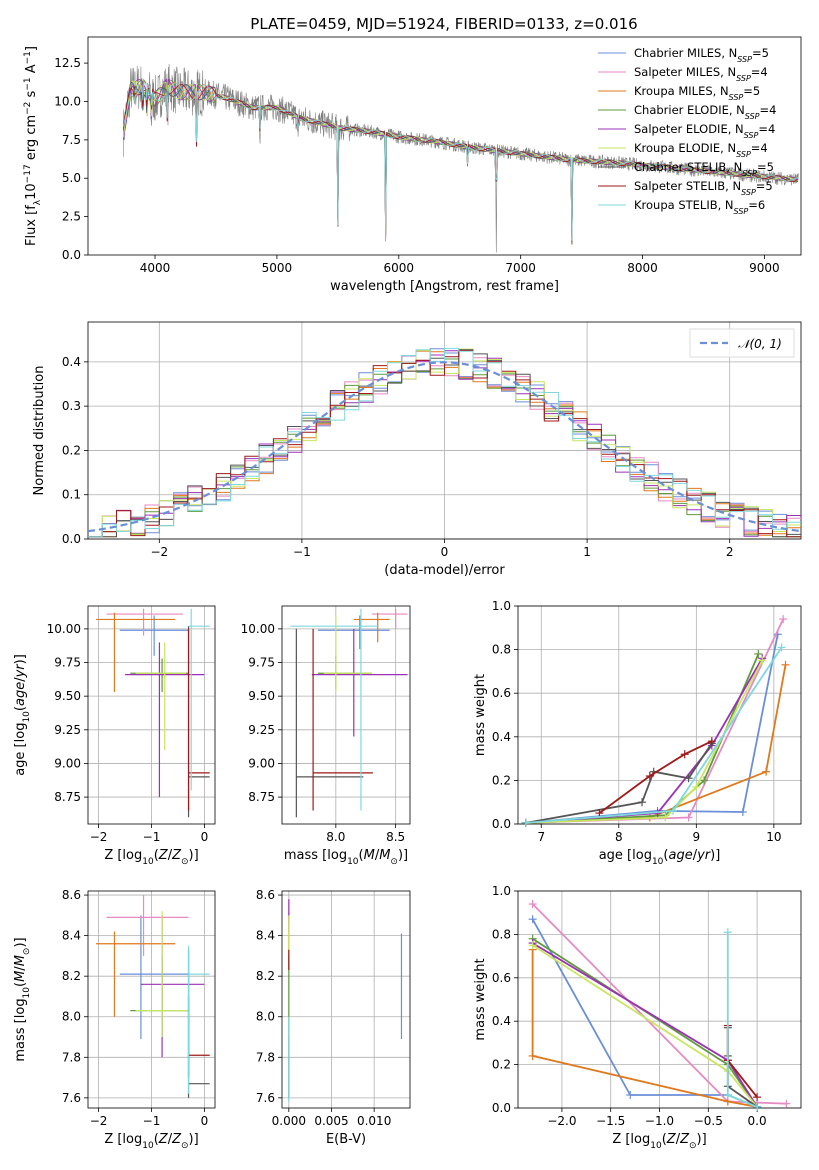  Describe the element at coordinates (708, 1121) in the screenshot. I see `x-tick-label: −0.5` at that location.